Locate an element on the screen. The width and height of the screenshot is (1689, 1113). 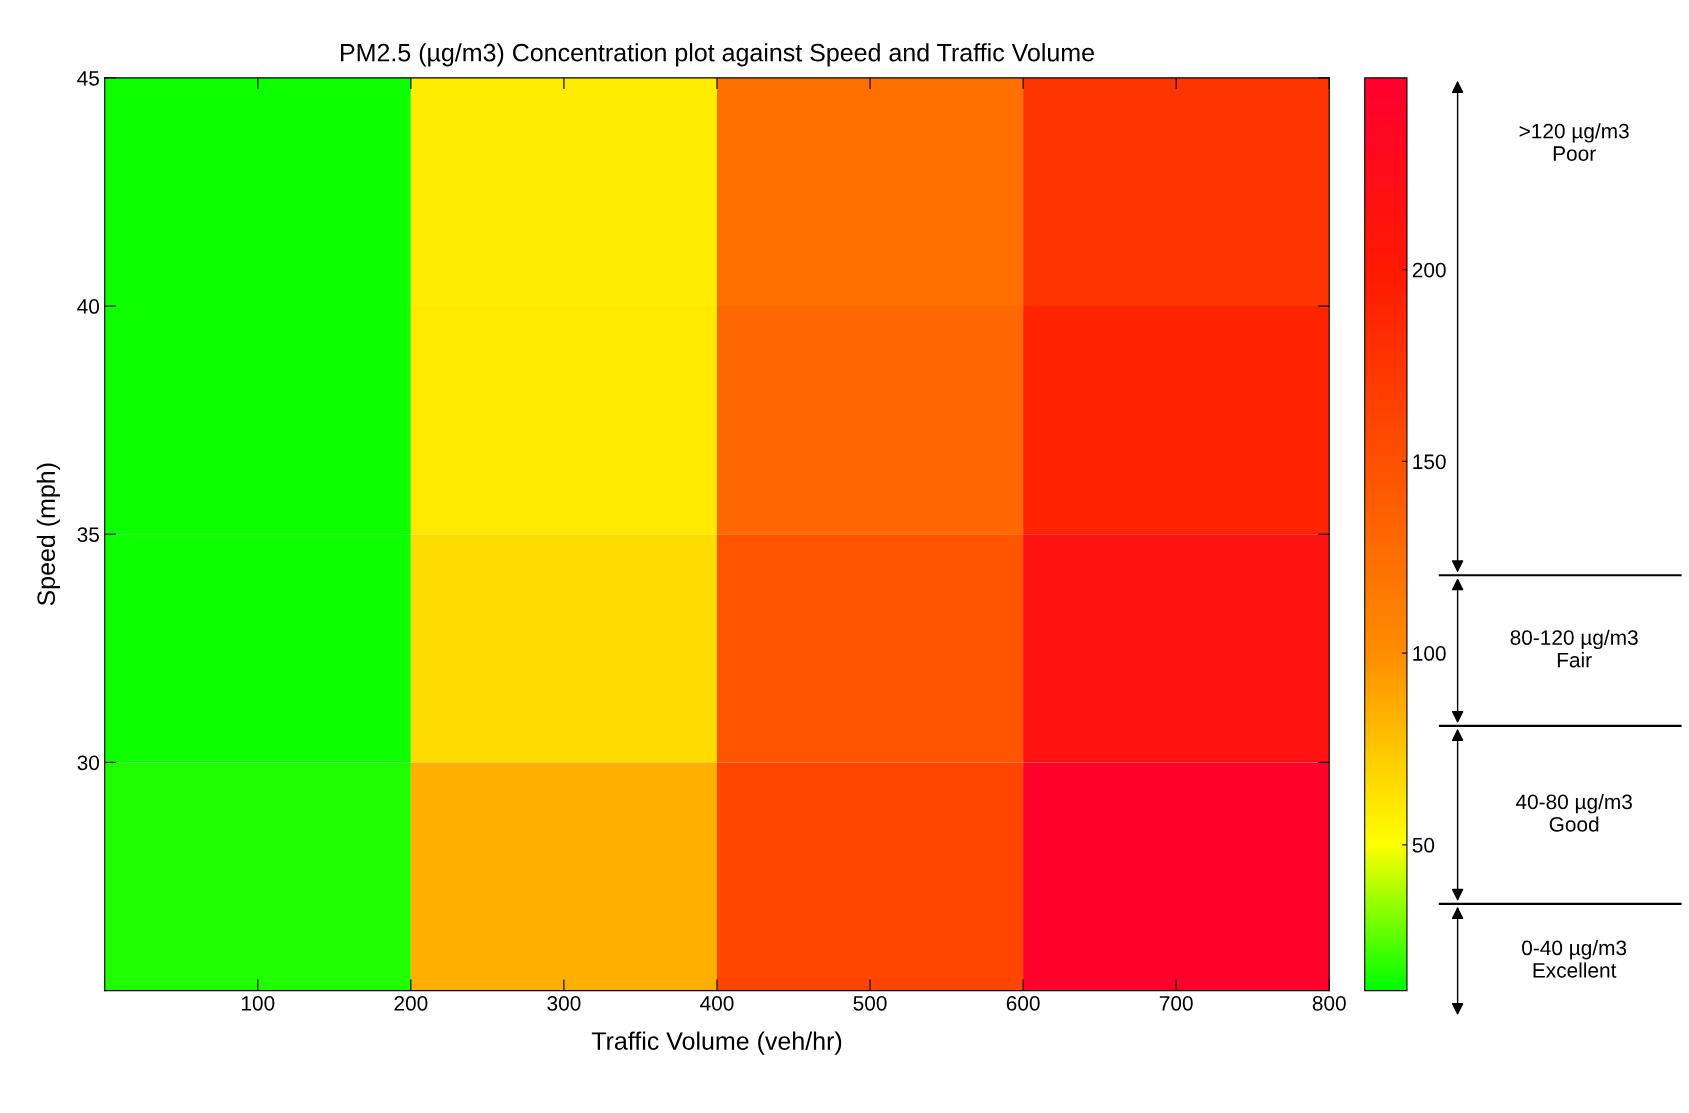
color-bar-label: 50 is located at coordinates (1423, 845).